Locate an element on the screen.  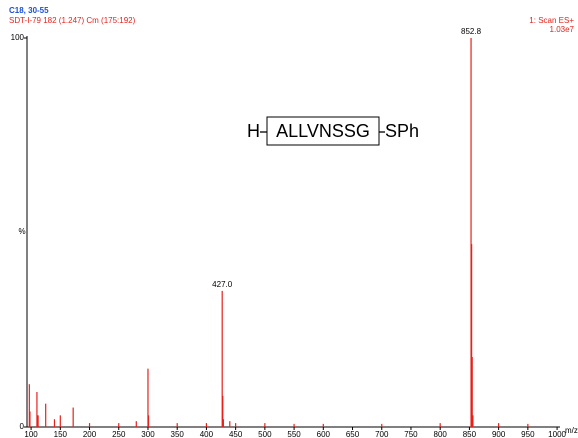
chart-subtitle: SDT-I-79 182 (1.247) Cm (175:192) is located at coordinates (72, 20).